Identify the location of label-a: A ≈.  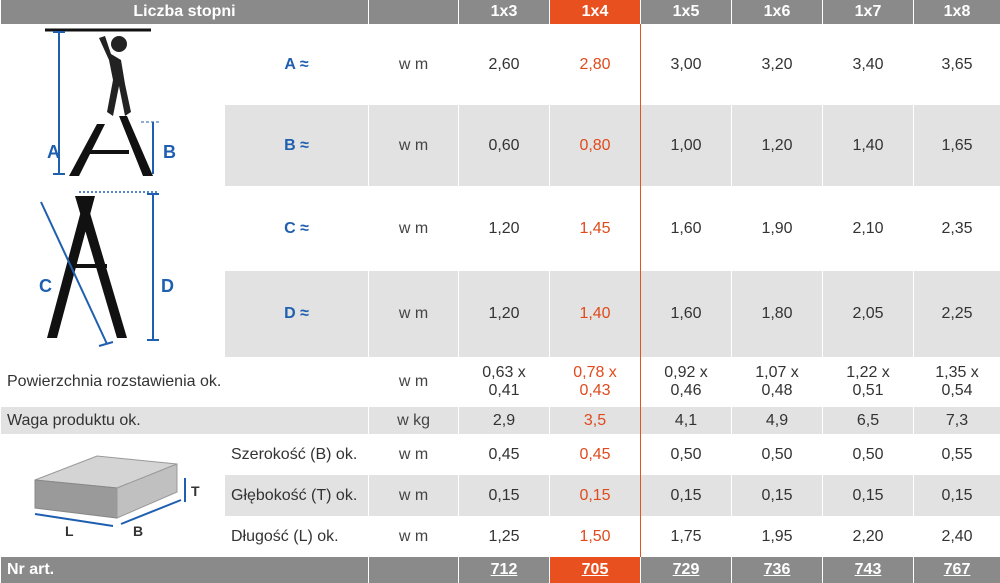
(297, 64).